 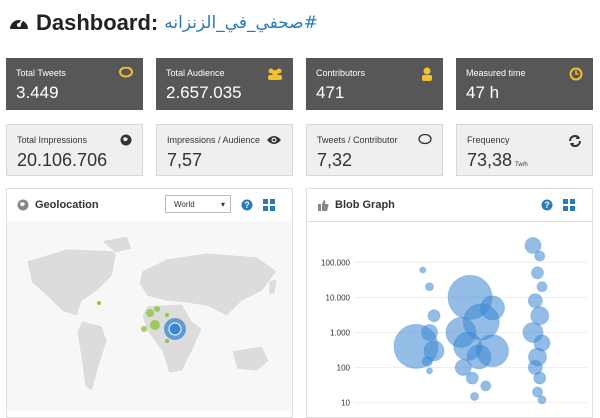 What do you see at coordinates (52, 140) in the screenshot?
I see `stat-label: Total Impressions` at bounding box center [52, 140].